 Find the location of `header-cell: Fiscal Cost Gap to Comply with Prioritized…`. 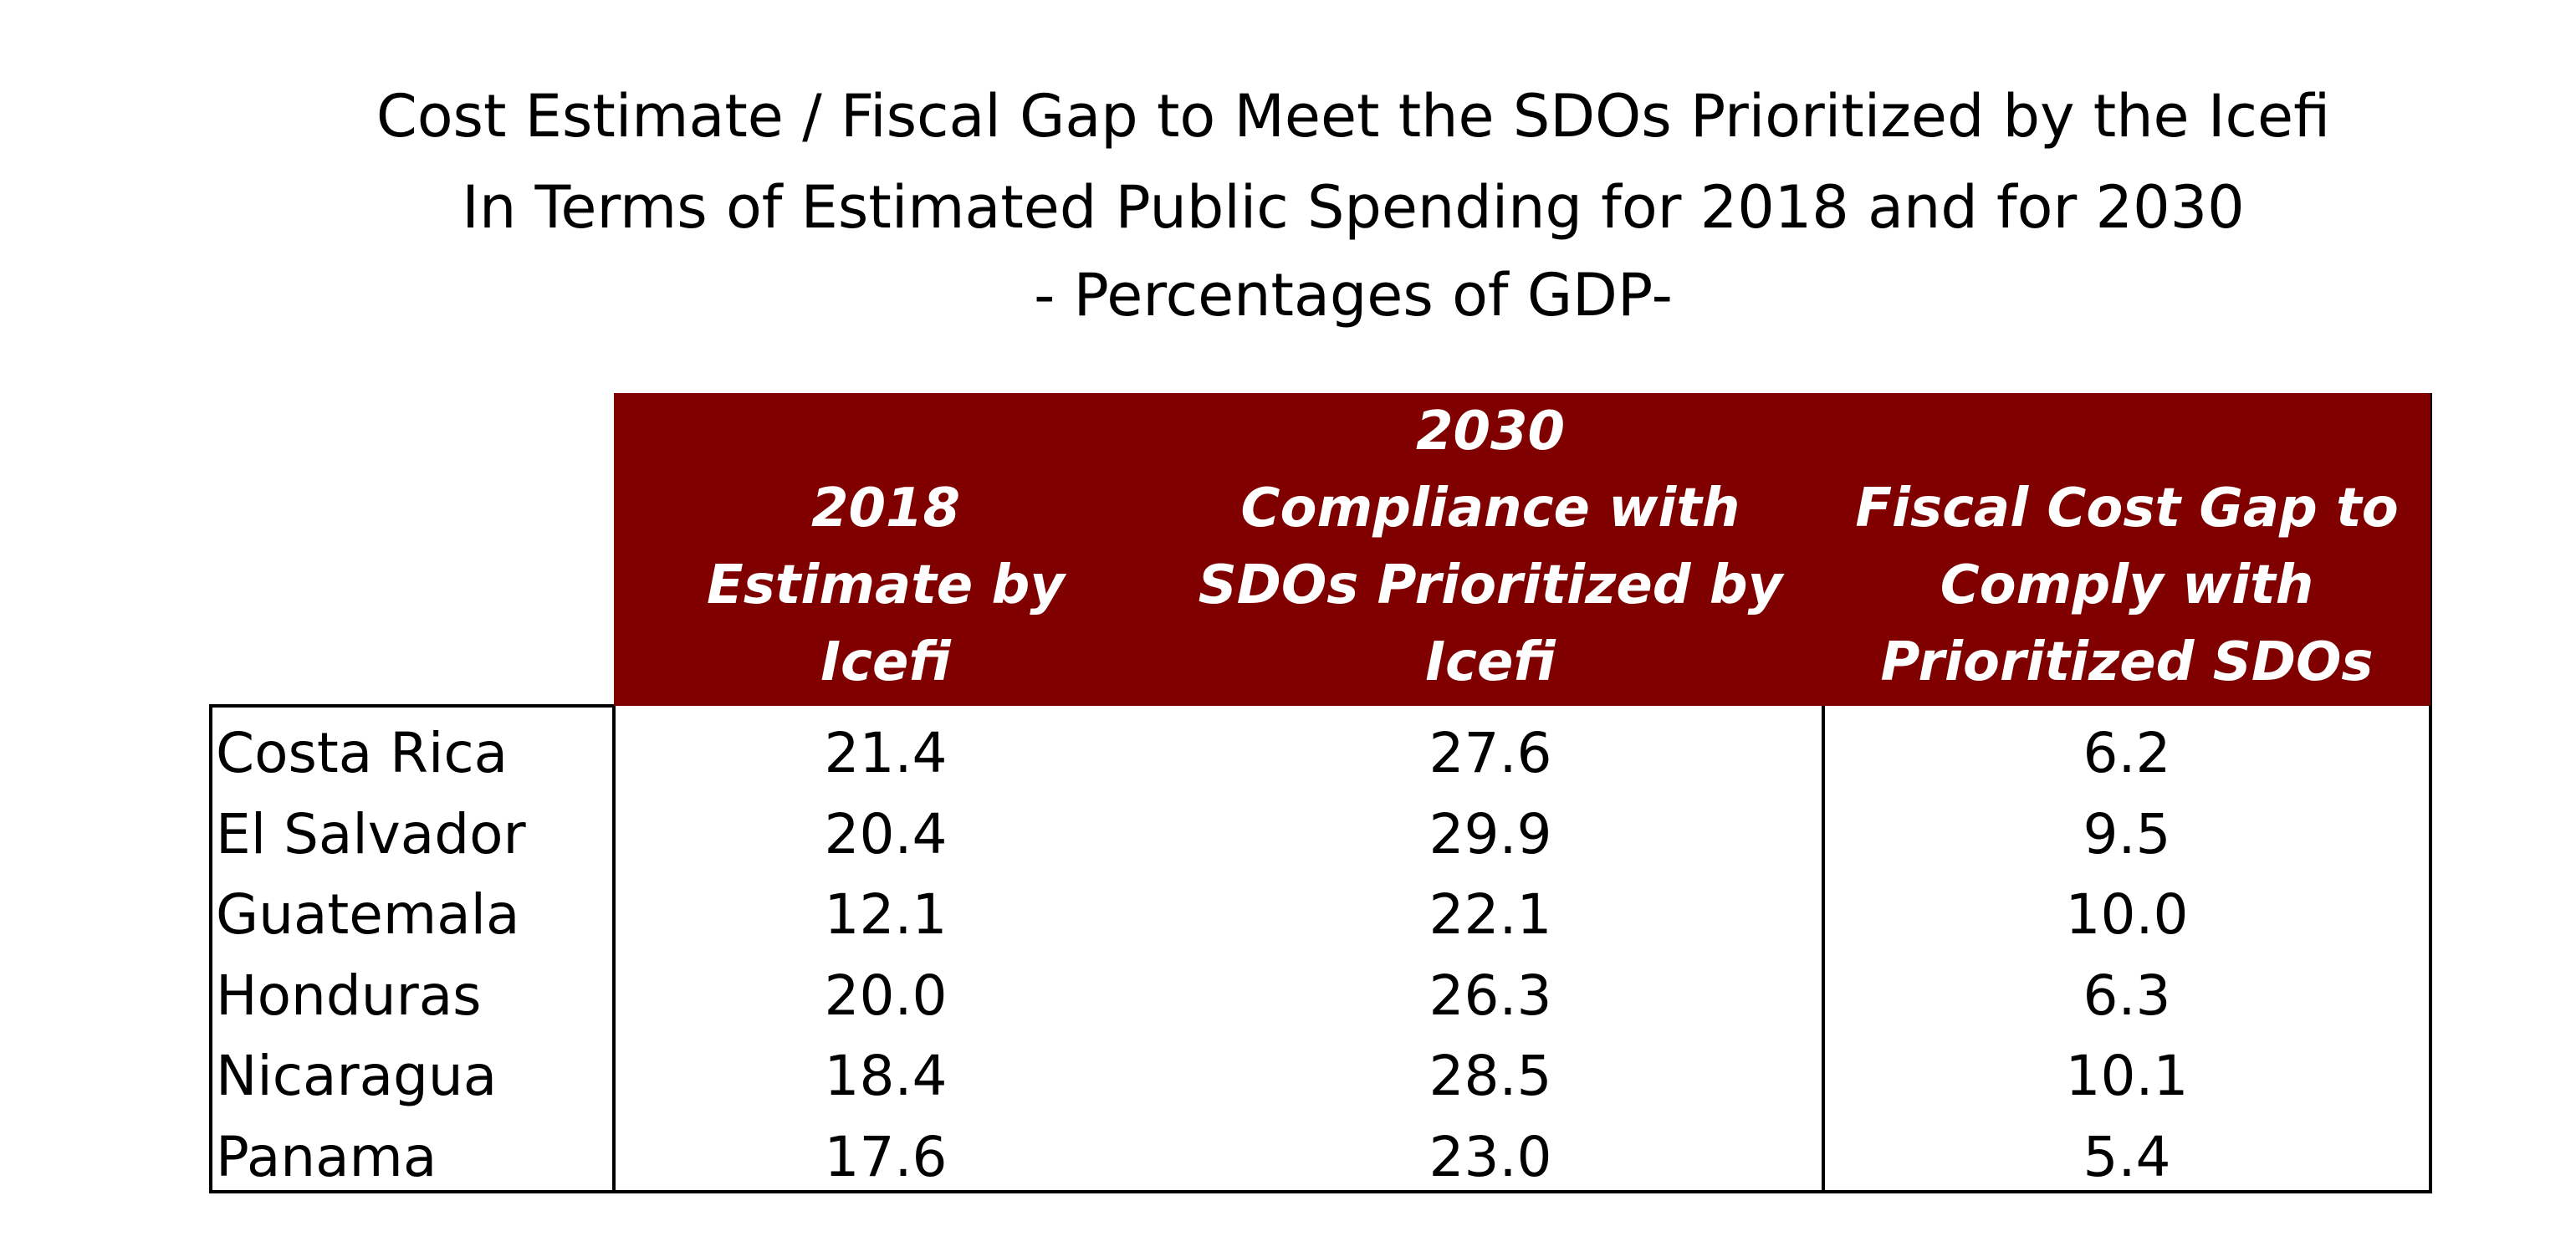

header-cell: Fiscal Cost Gap to Comply with Prioritized… is located at coordinates (2126, 549).